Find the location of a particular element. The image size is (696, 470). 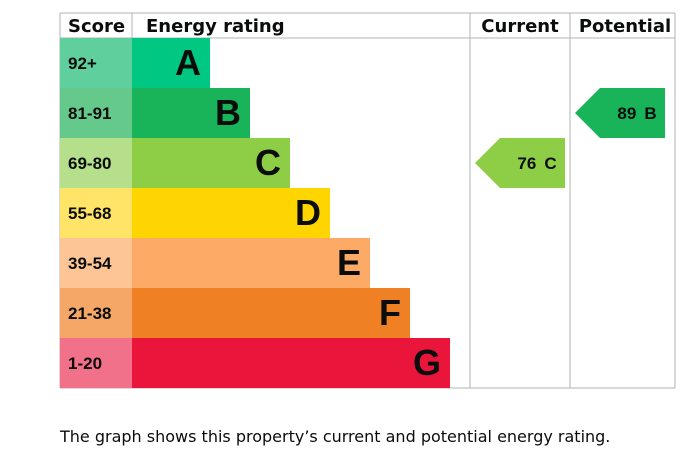

band-letter-f: F is located at coordinates (390, 312).